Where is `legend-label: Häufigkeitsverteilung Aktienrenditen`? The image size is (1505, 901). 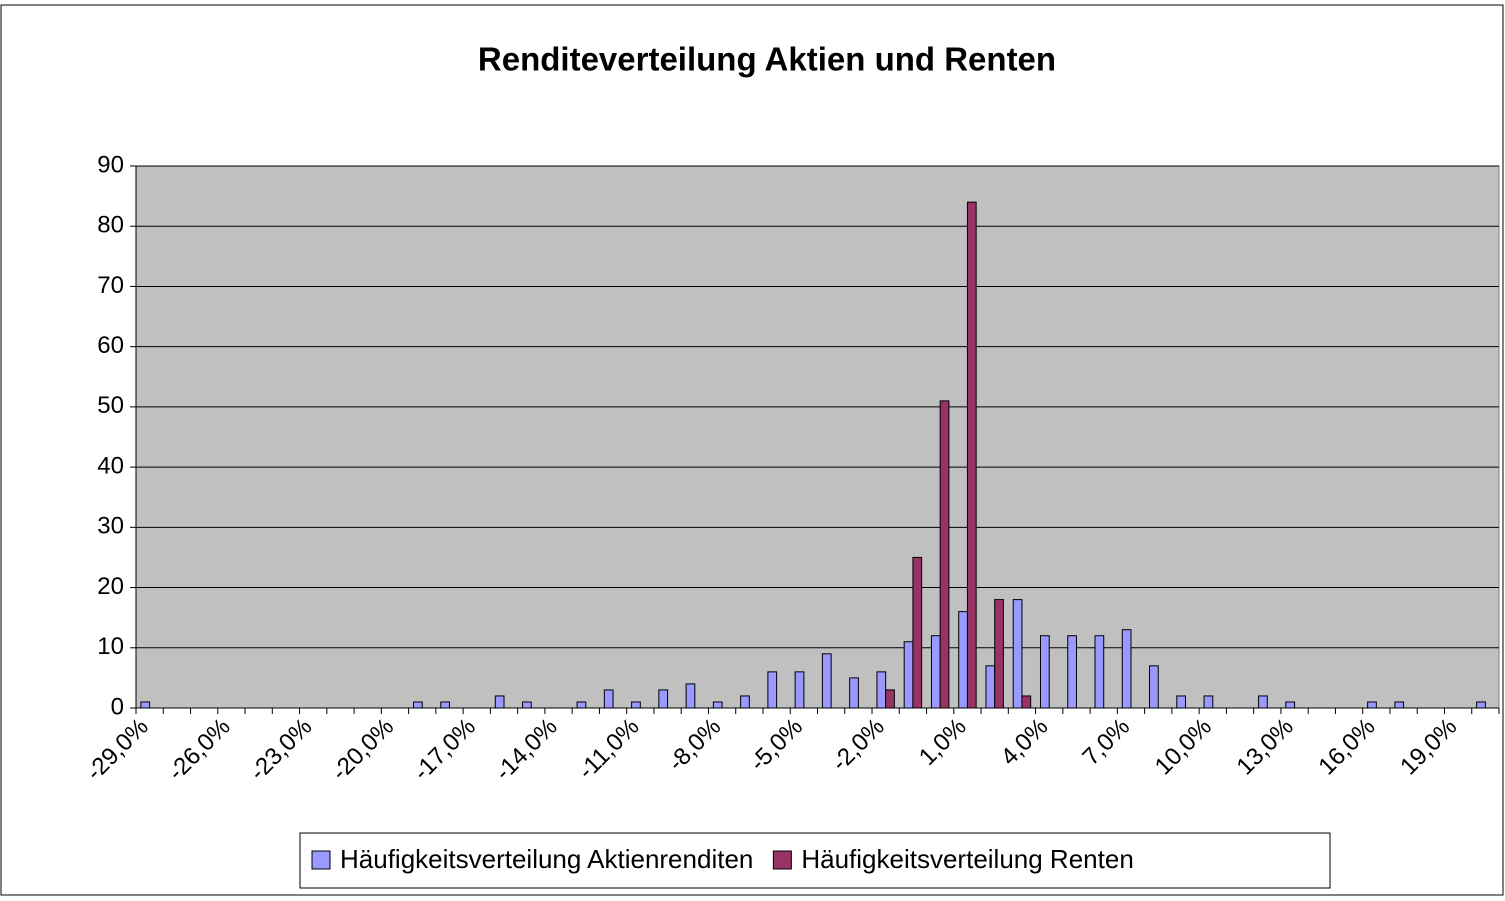
legend-label: Häufigkeitsverteilung Aktienrenditen is located at coordinates (546, 859).